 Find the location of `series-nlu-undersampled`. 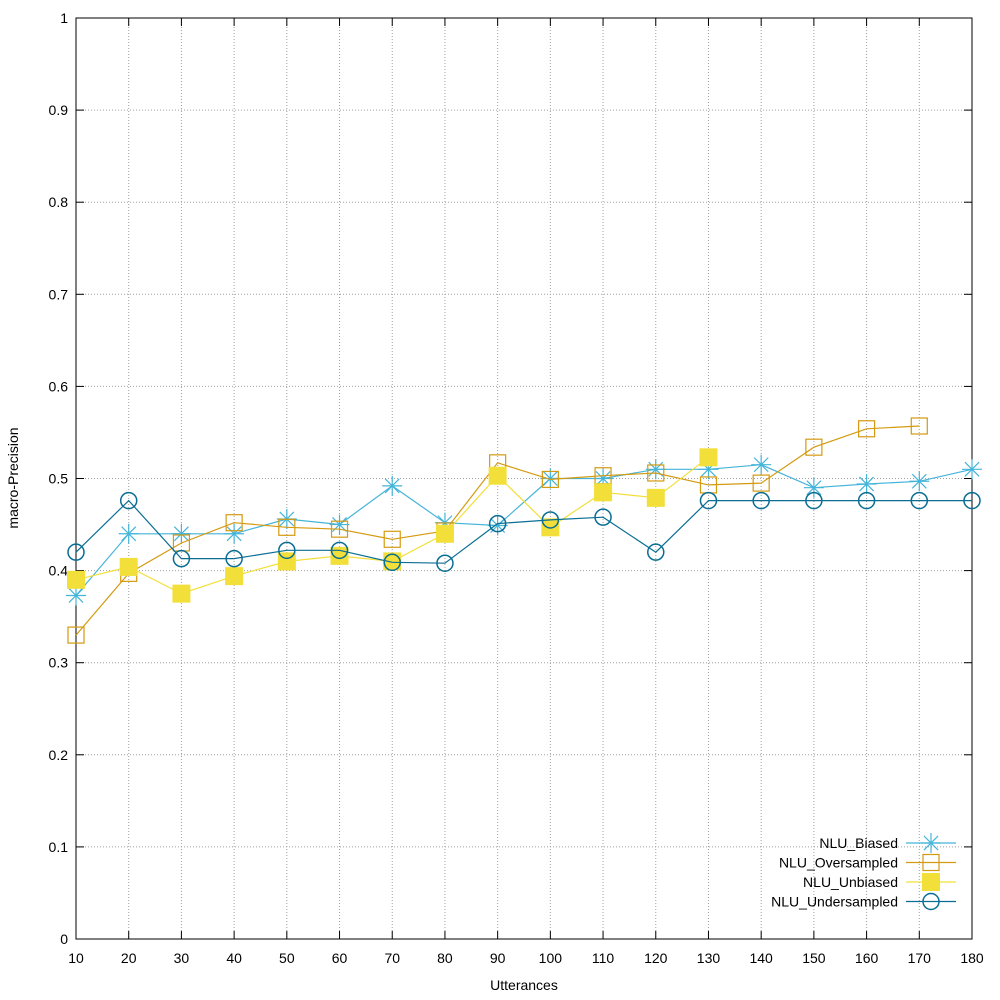

series-nlu-undersampled is located at coordinates (524, 531).